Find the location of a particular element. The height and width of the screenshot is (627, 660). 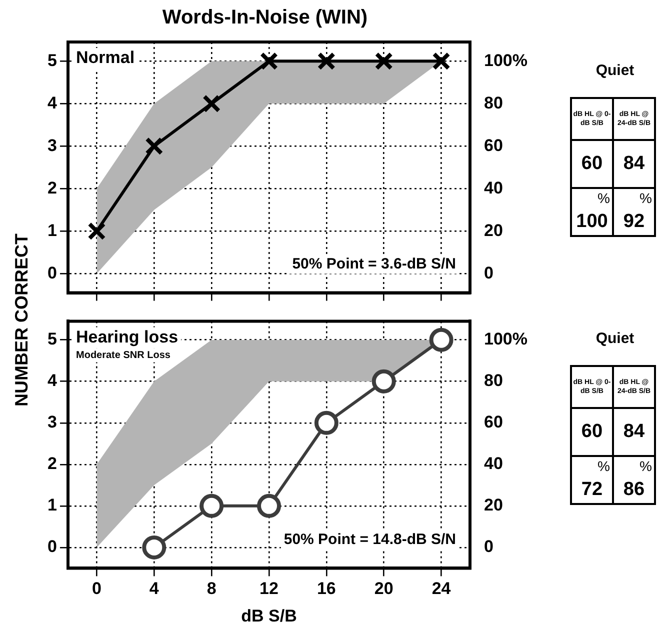

x-tick-label: 24 is located at coordinates (442, 588).